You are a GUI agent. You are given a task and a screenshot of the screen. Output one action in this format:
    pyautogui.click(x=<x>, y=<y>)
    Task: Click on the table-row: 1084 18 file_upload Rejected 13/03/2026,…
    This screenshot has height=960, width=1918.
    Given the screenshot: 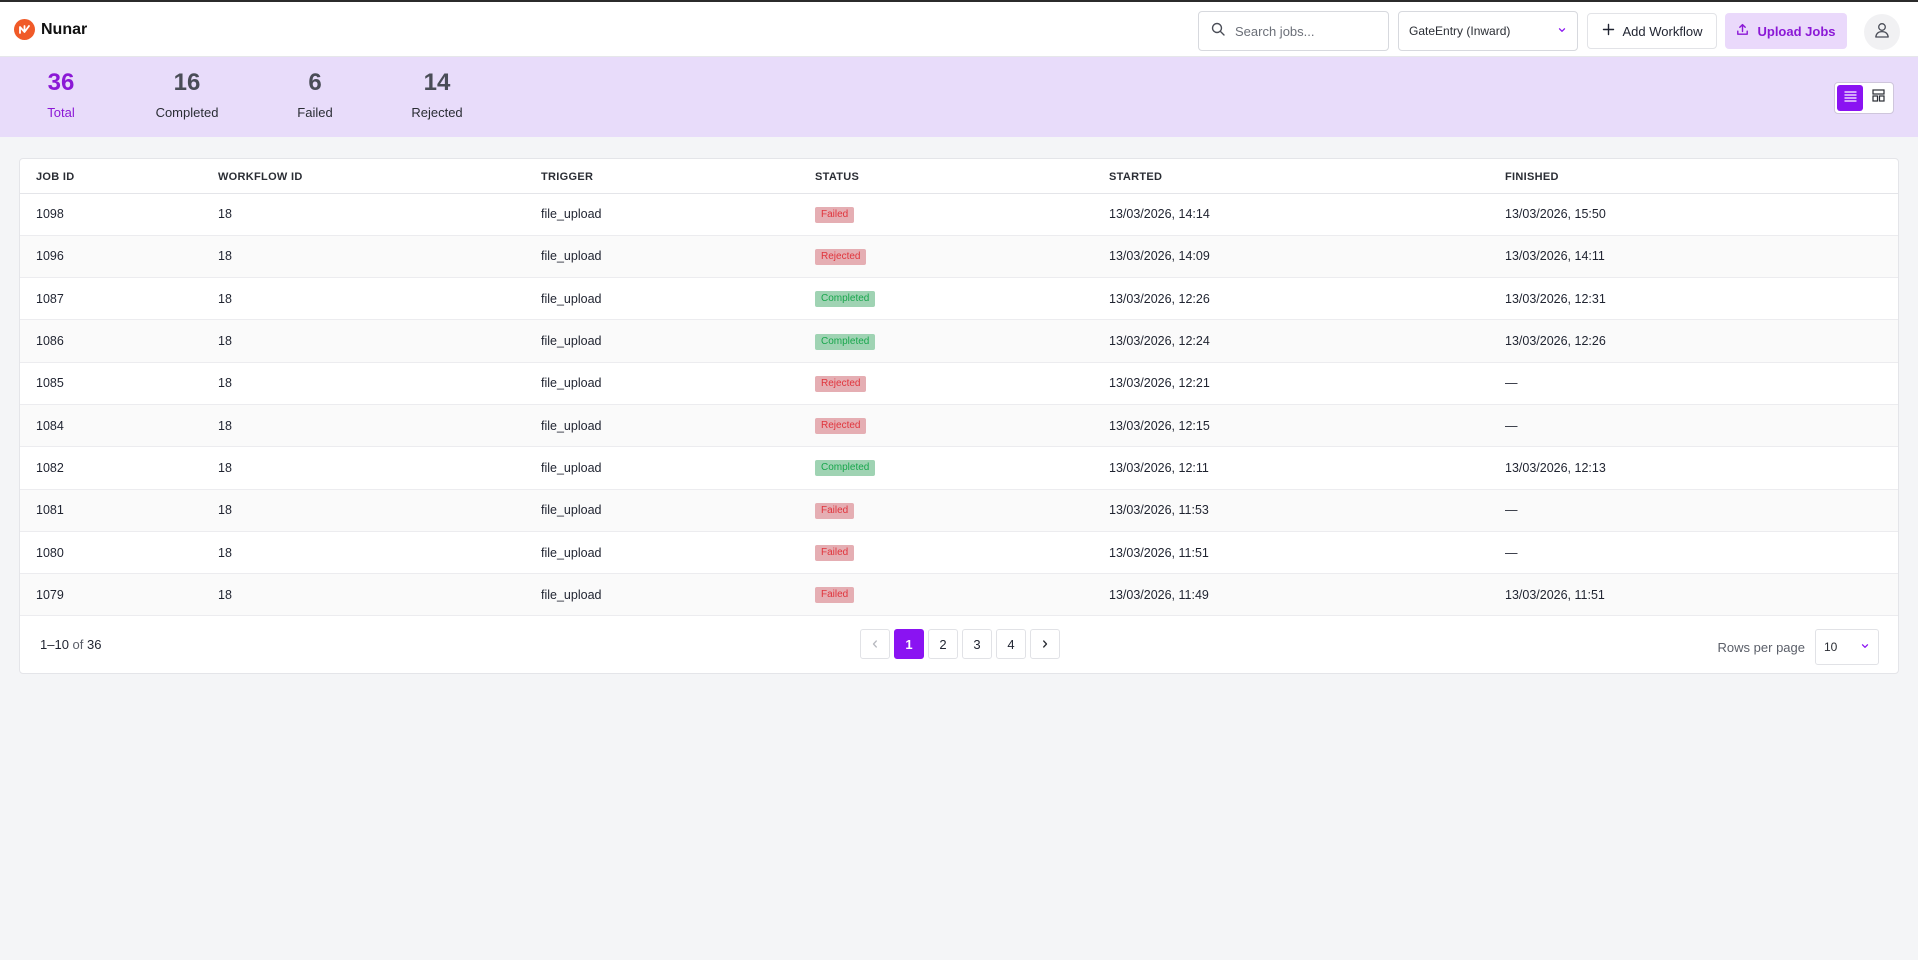 What is the action you would take?
    pyautogui.click(x=959, y=426)
    